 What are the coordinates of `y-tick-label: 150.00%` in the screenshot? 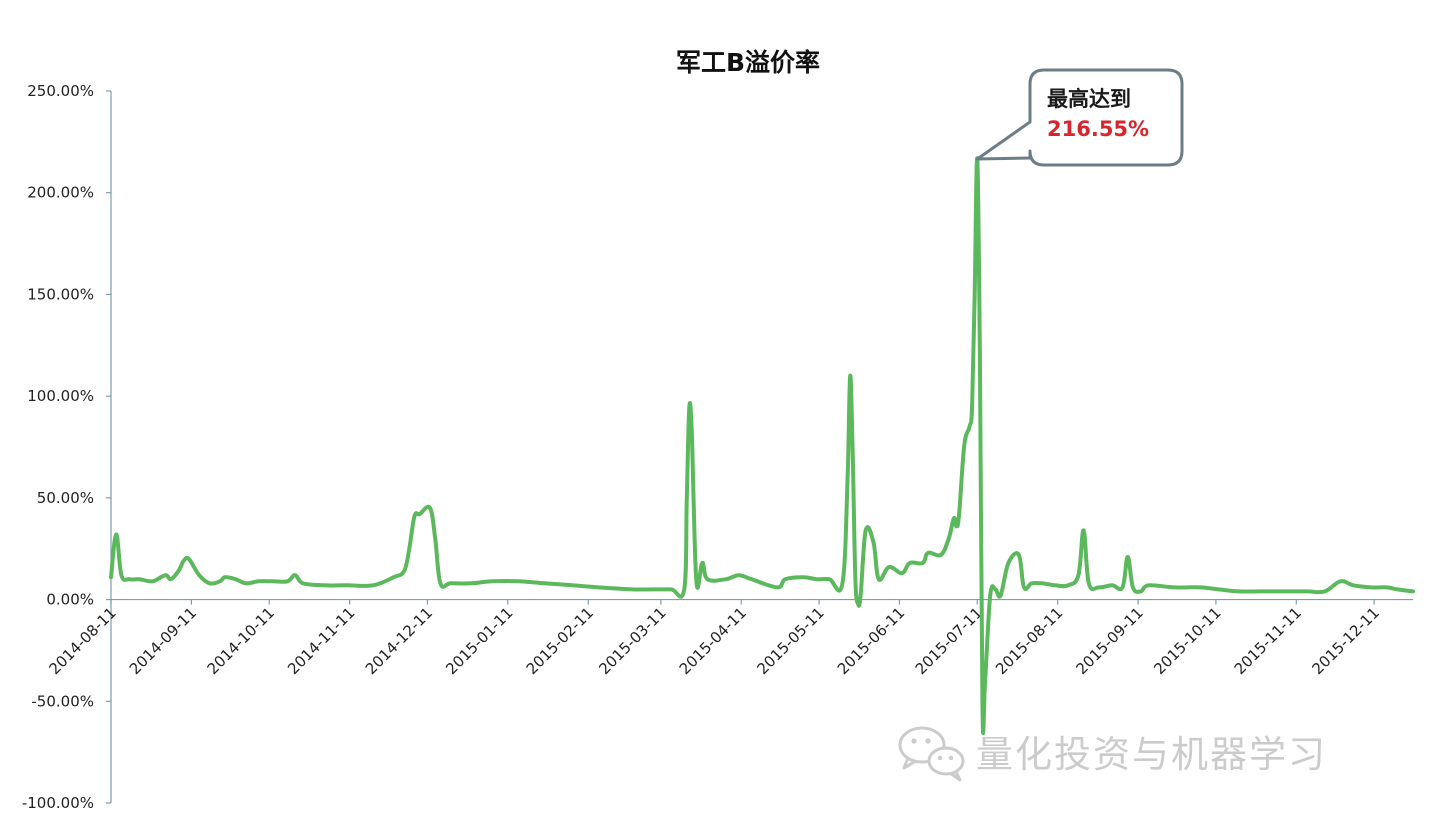 It's located at (60, 294).